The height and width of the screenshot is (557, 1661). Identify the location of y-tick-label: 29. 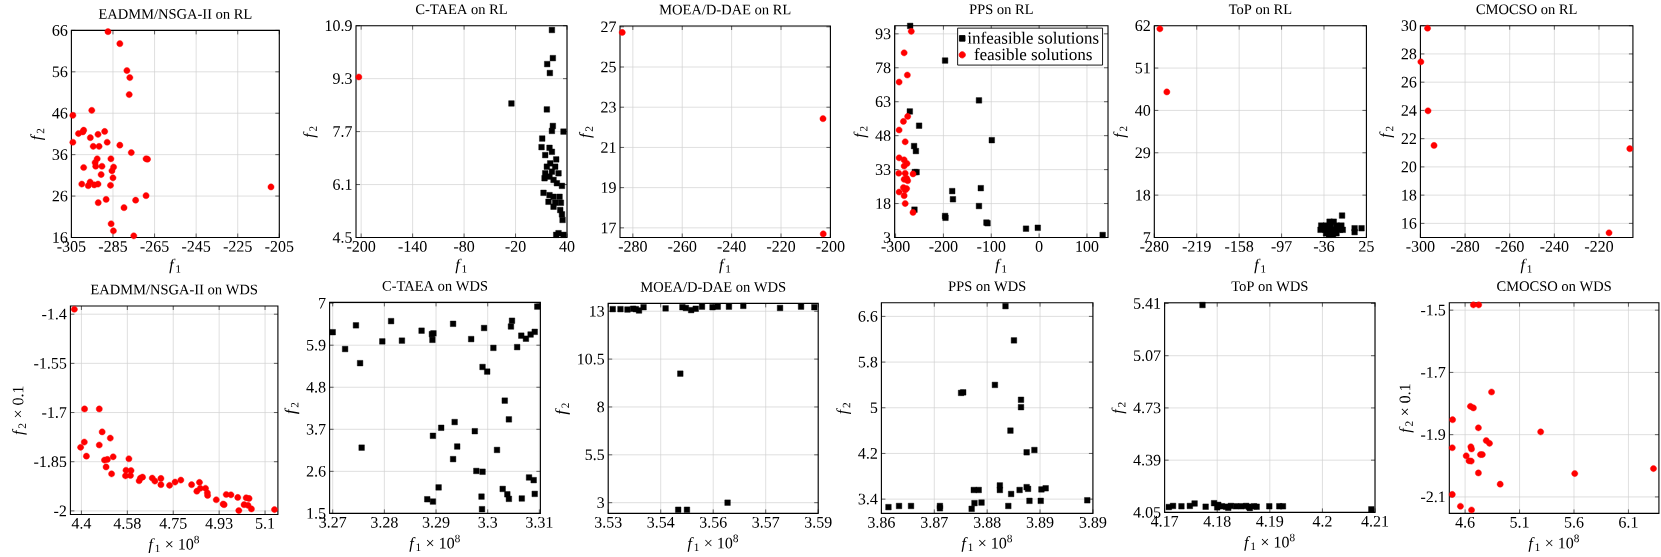
(1143, 153).